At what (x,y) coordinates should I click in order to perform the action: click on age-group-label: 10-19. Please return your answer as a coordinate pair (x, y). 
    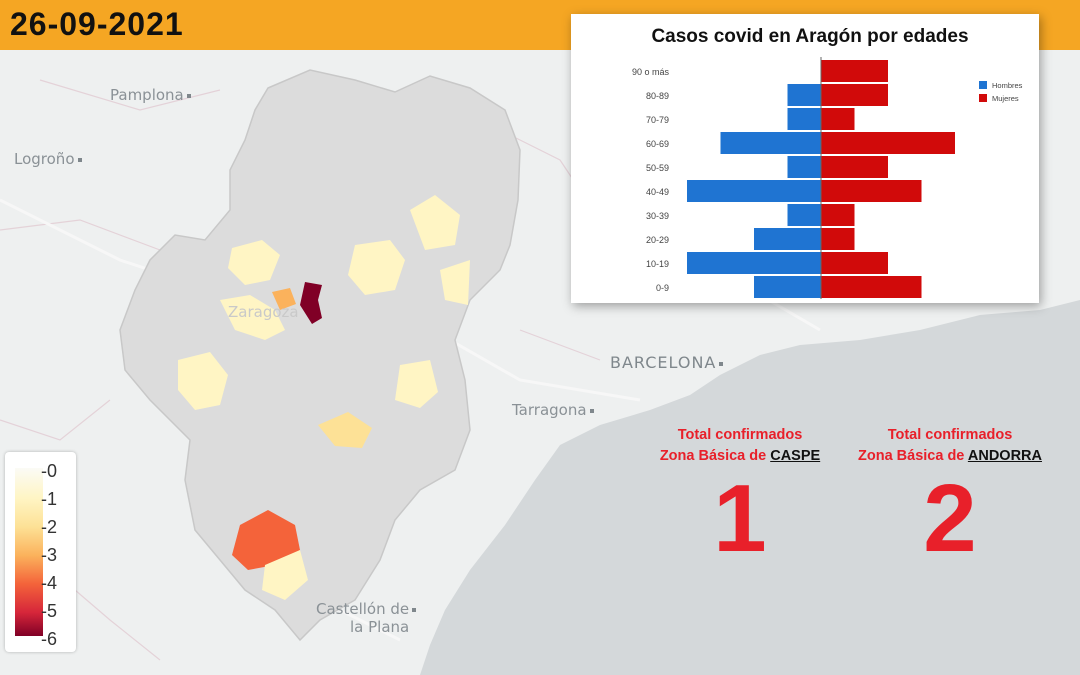
    Looking at the image, I should click on (657, 264).